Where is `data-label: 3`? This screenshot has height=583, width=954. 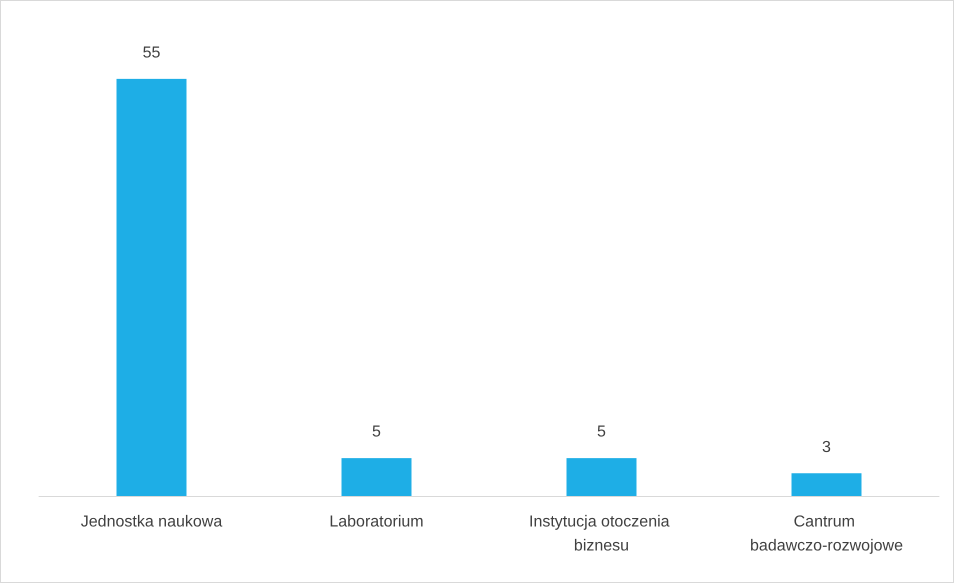 data-label: 3 is located at coordinates (827, 447).